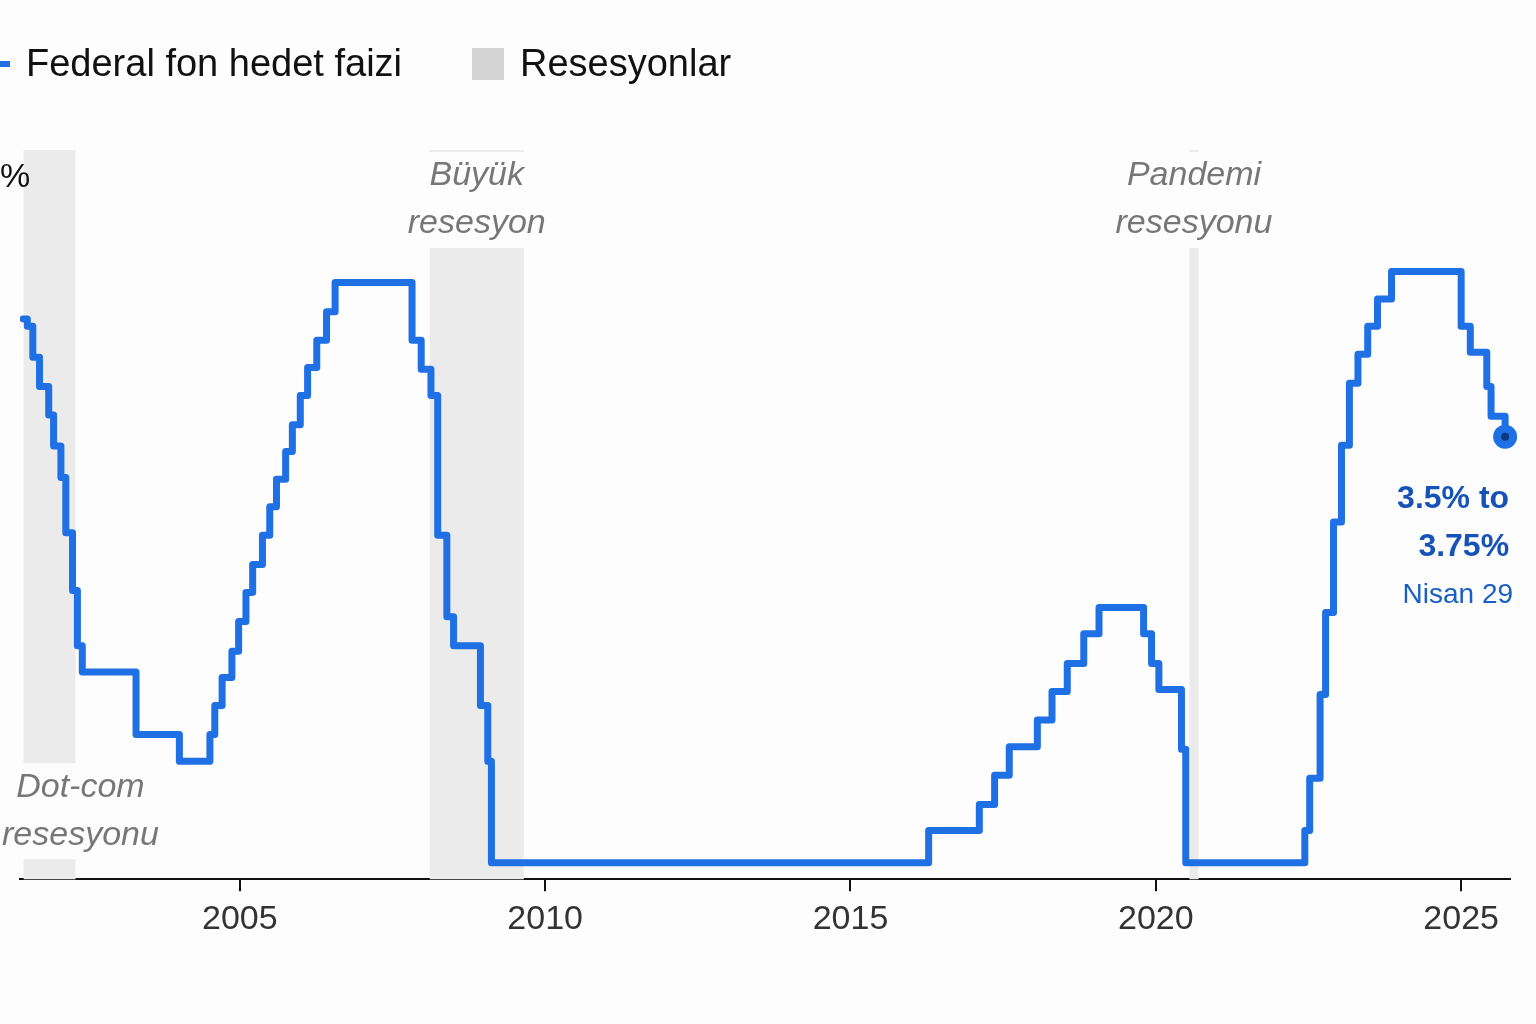  I want to click on annotation: Nisan 29, so click(1458, 593).